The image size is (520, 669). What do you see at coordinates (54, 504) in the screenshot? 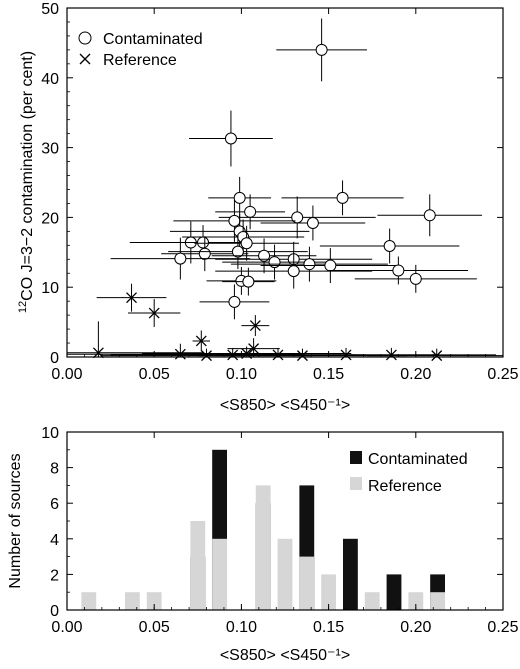
I see `y-tick-label: 6` at bounding box center [54, 504].